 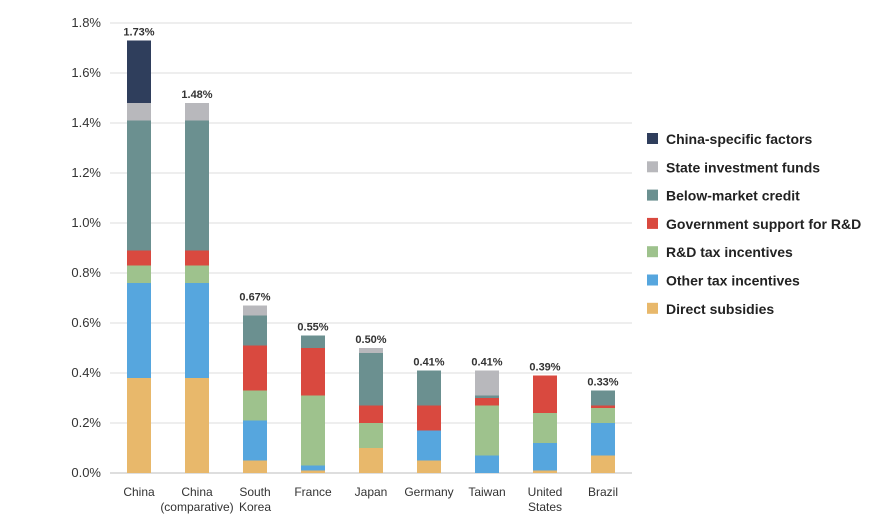 What do you see at coordinates (196, 95) in the screenshot?
I see `data-label-total: 1.48%` at bounding box center [196, 95].